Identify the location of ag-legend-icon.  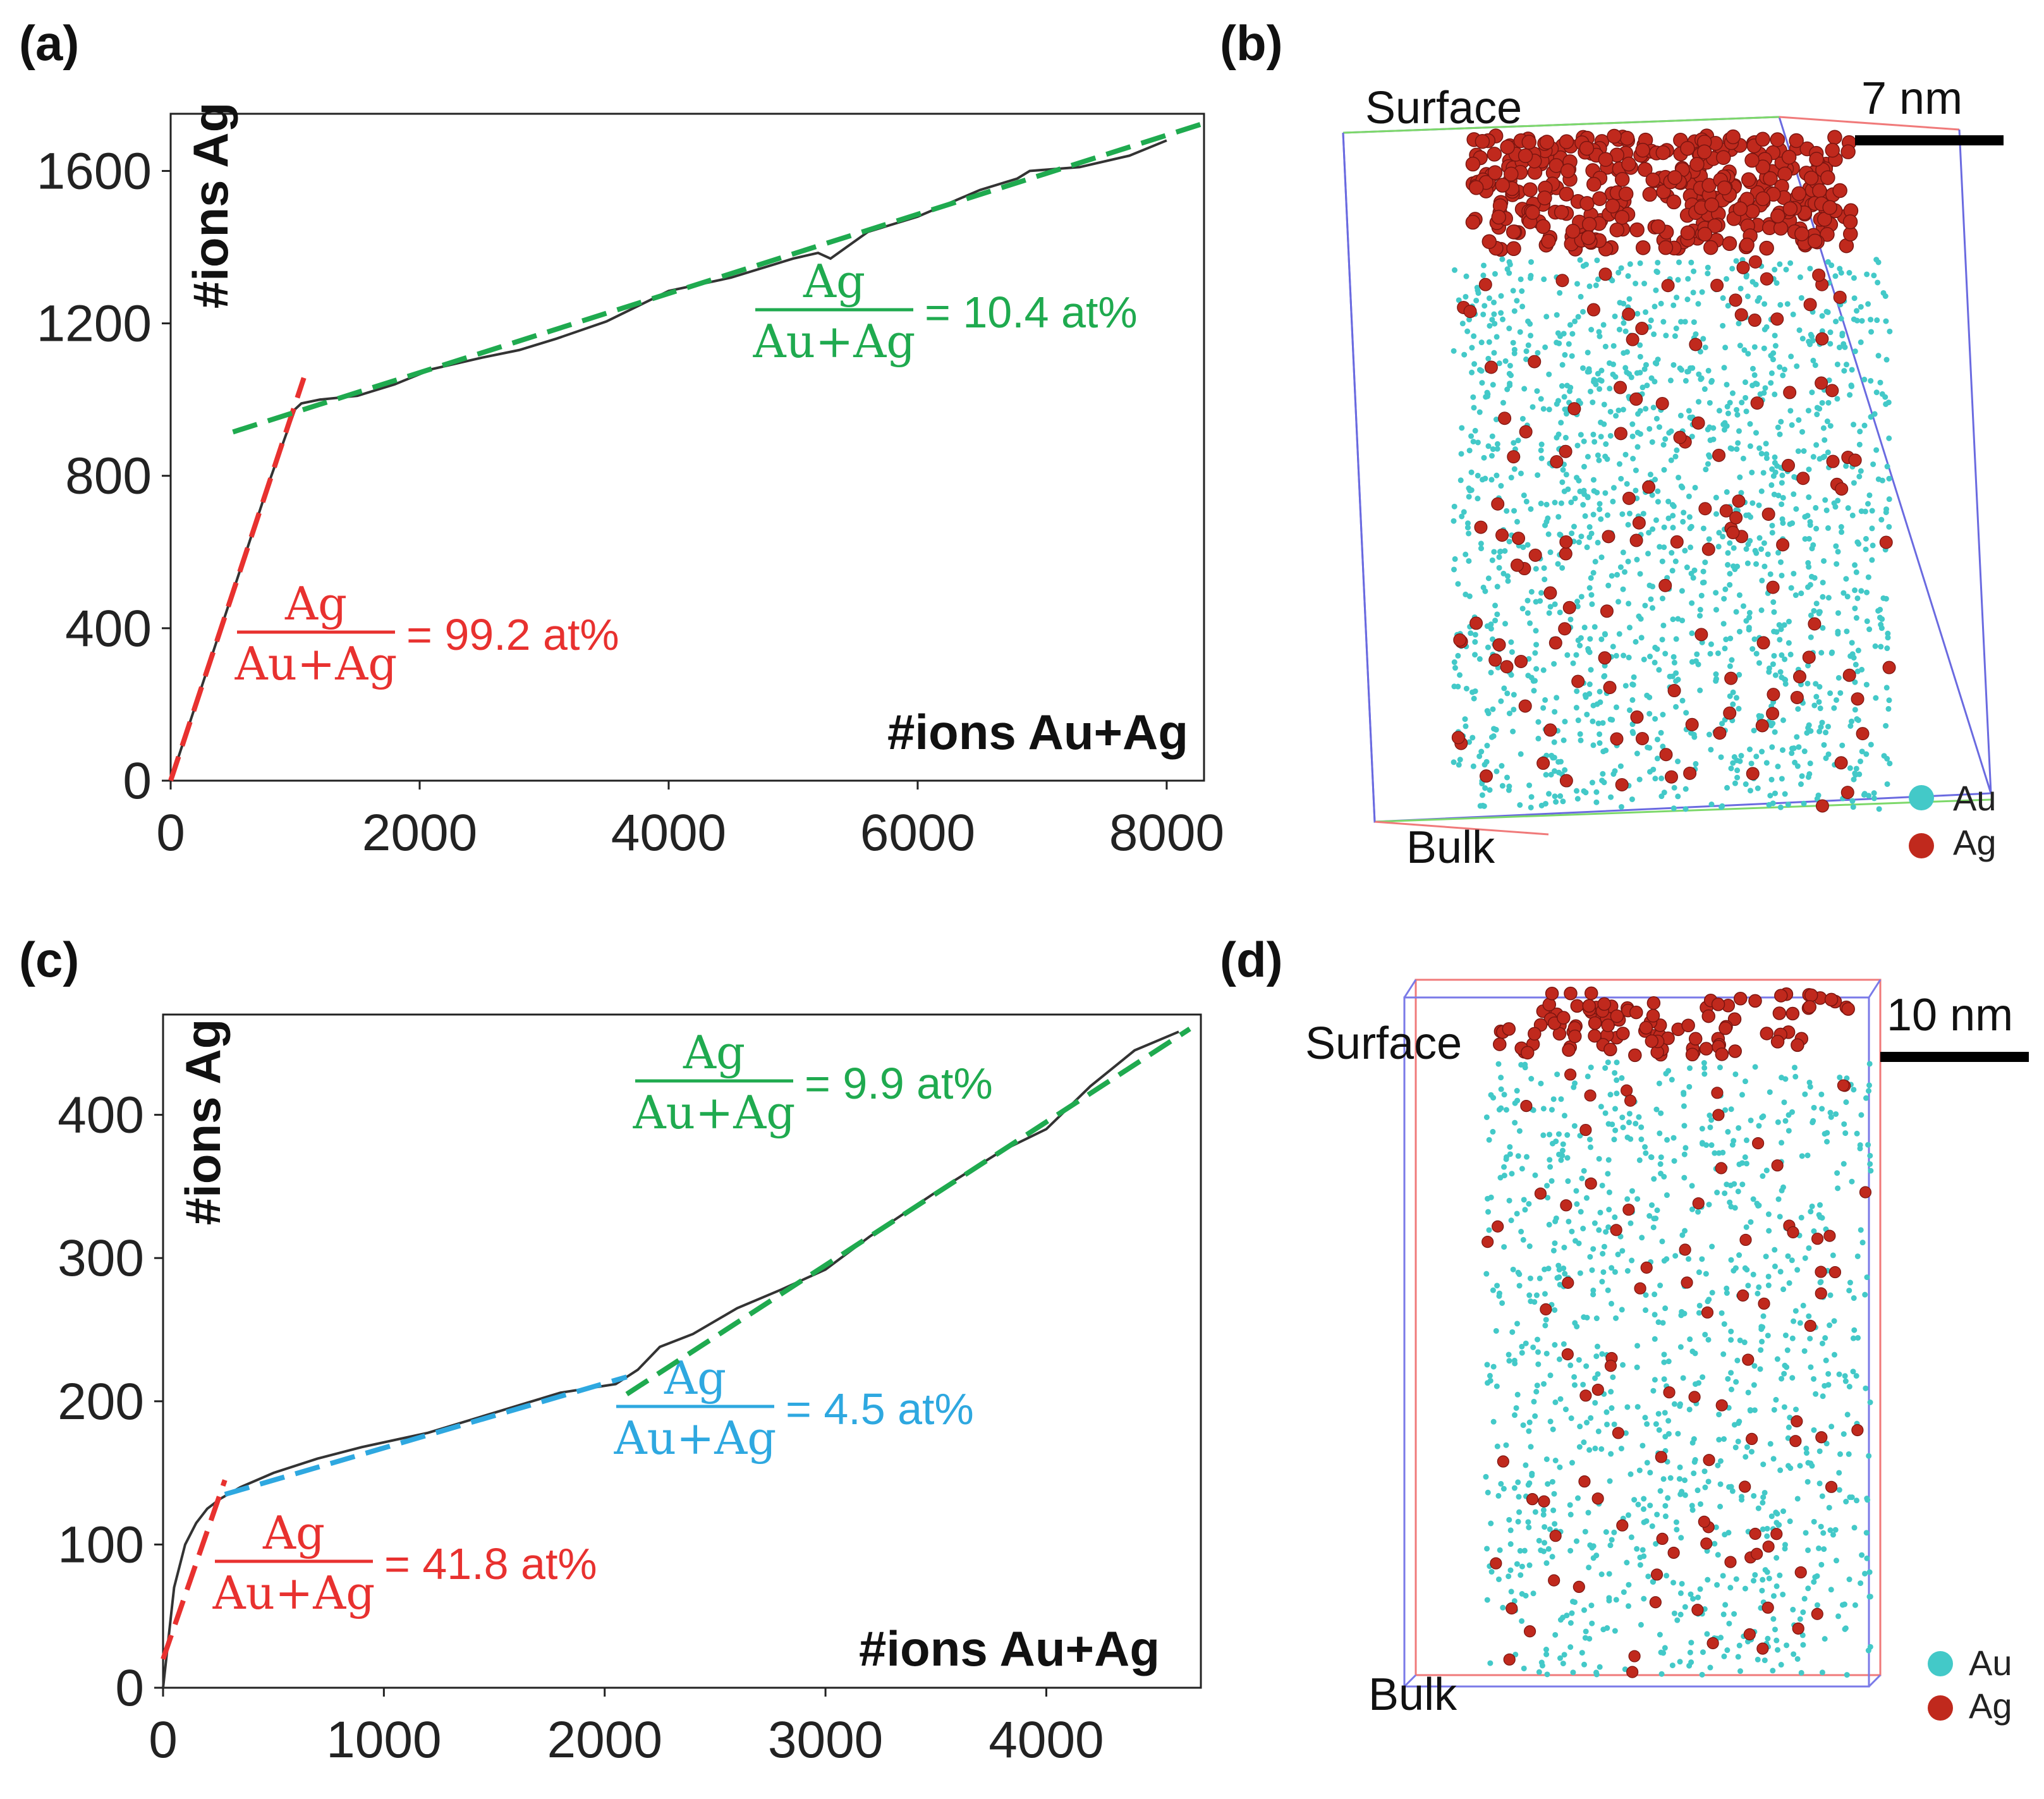
(1922, 845).